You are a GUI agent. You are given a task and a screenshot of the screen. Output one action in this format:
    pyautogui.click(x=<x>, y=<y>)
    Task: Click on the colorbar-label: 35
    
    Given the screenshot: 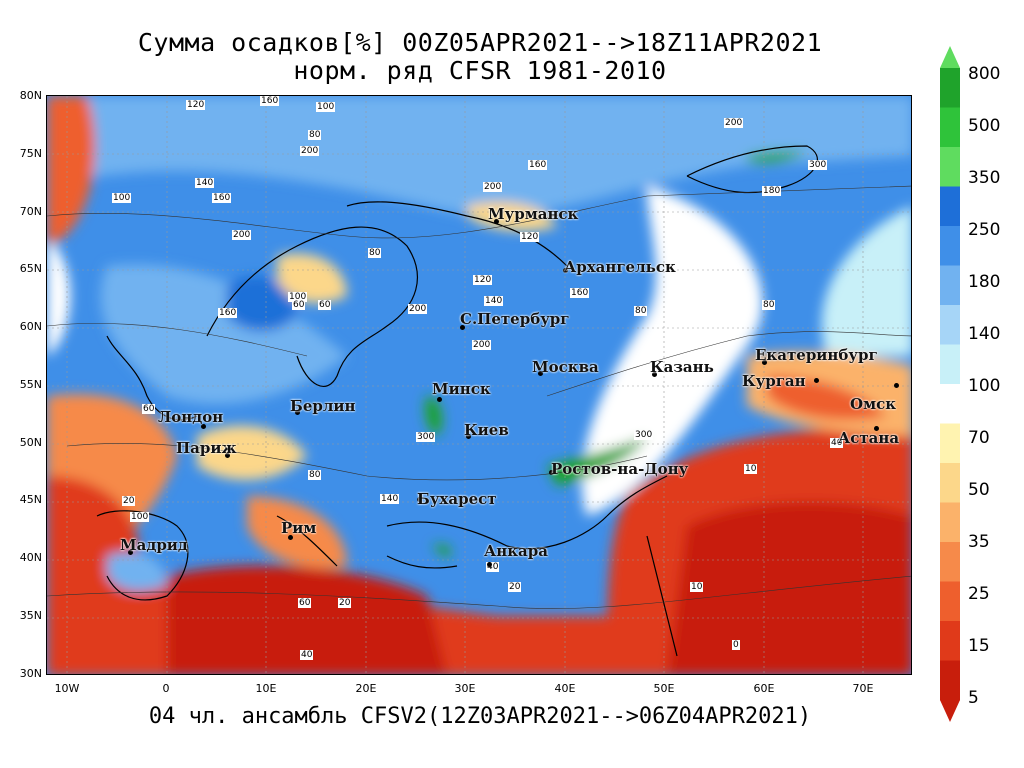 What is the action you would take?
    pyautogui.click(x=979, y=542)
    